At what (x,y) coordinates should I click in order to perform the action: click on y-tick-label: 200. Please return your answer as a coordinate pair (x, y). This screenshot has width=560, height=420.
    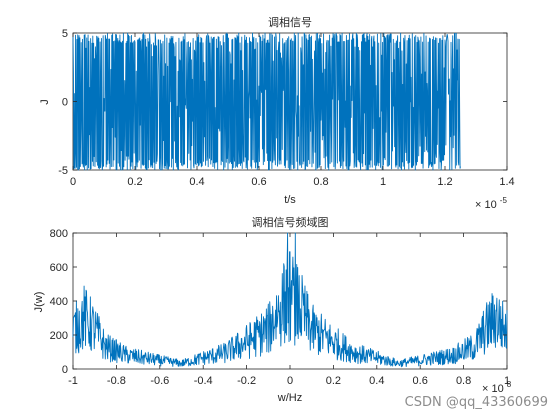
    Looking at the image, I should click on (59, 336).